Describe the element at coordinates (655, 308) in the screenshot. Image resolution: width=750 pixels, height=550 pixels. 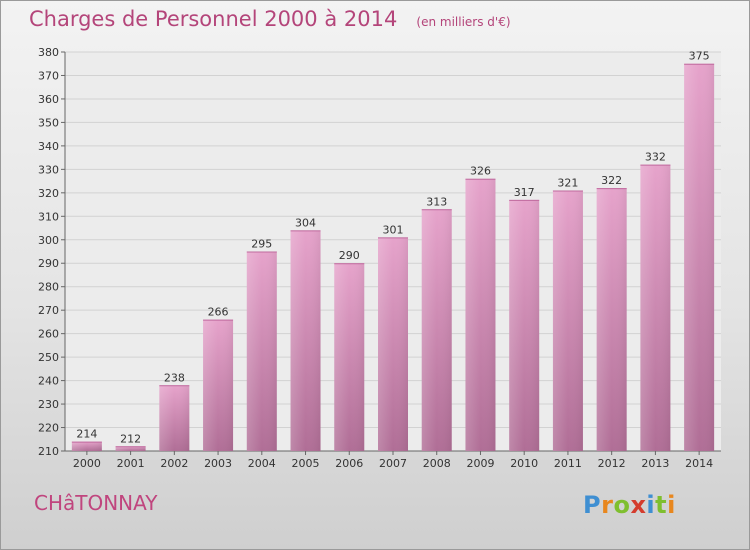
I see `bar-shine-2013` at that location.